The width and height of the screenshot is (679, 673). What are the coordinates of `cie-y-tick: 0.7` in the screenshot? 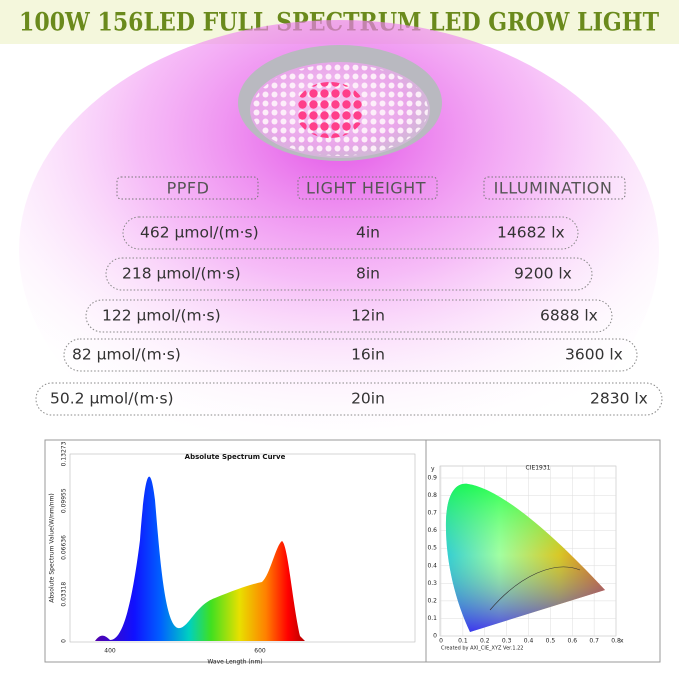 It's located at (432, 513).